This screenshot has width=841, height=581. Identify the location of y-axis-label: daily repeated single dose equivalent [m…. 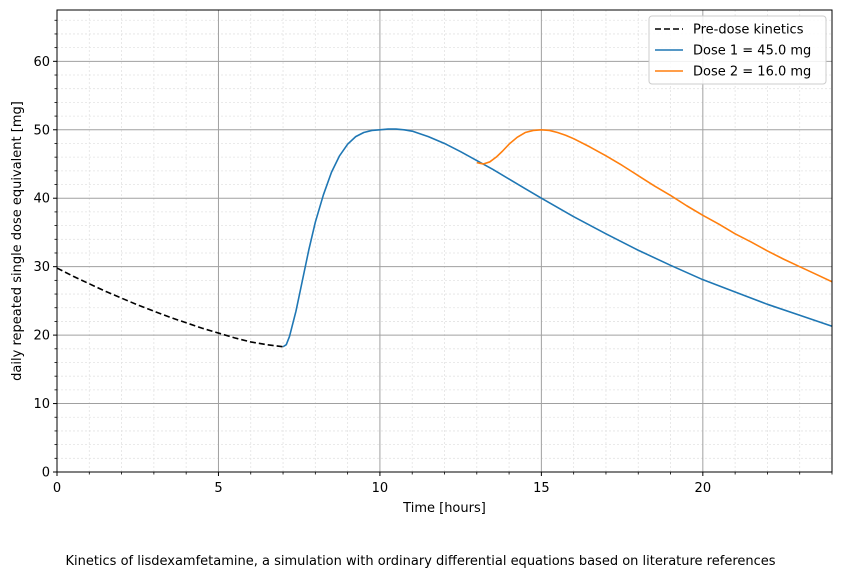
(17, 241).